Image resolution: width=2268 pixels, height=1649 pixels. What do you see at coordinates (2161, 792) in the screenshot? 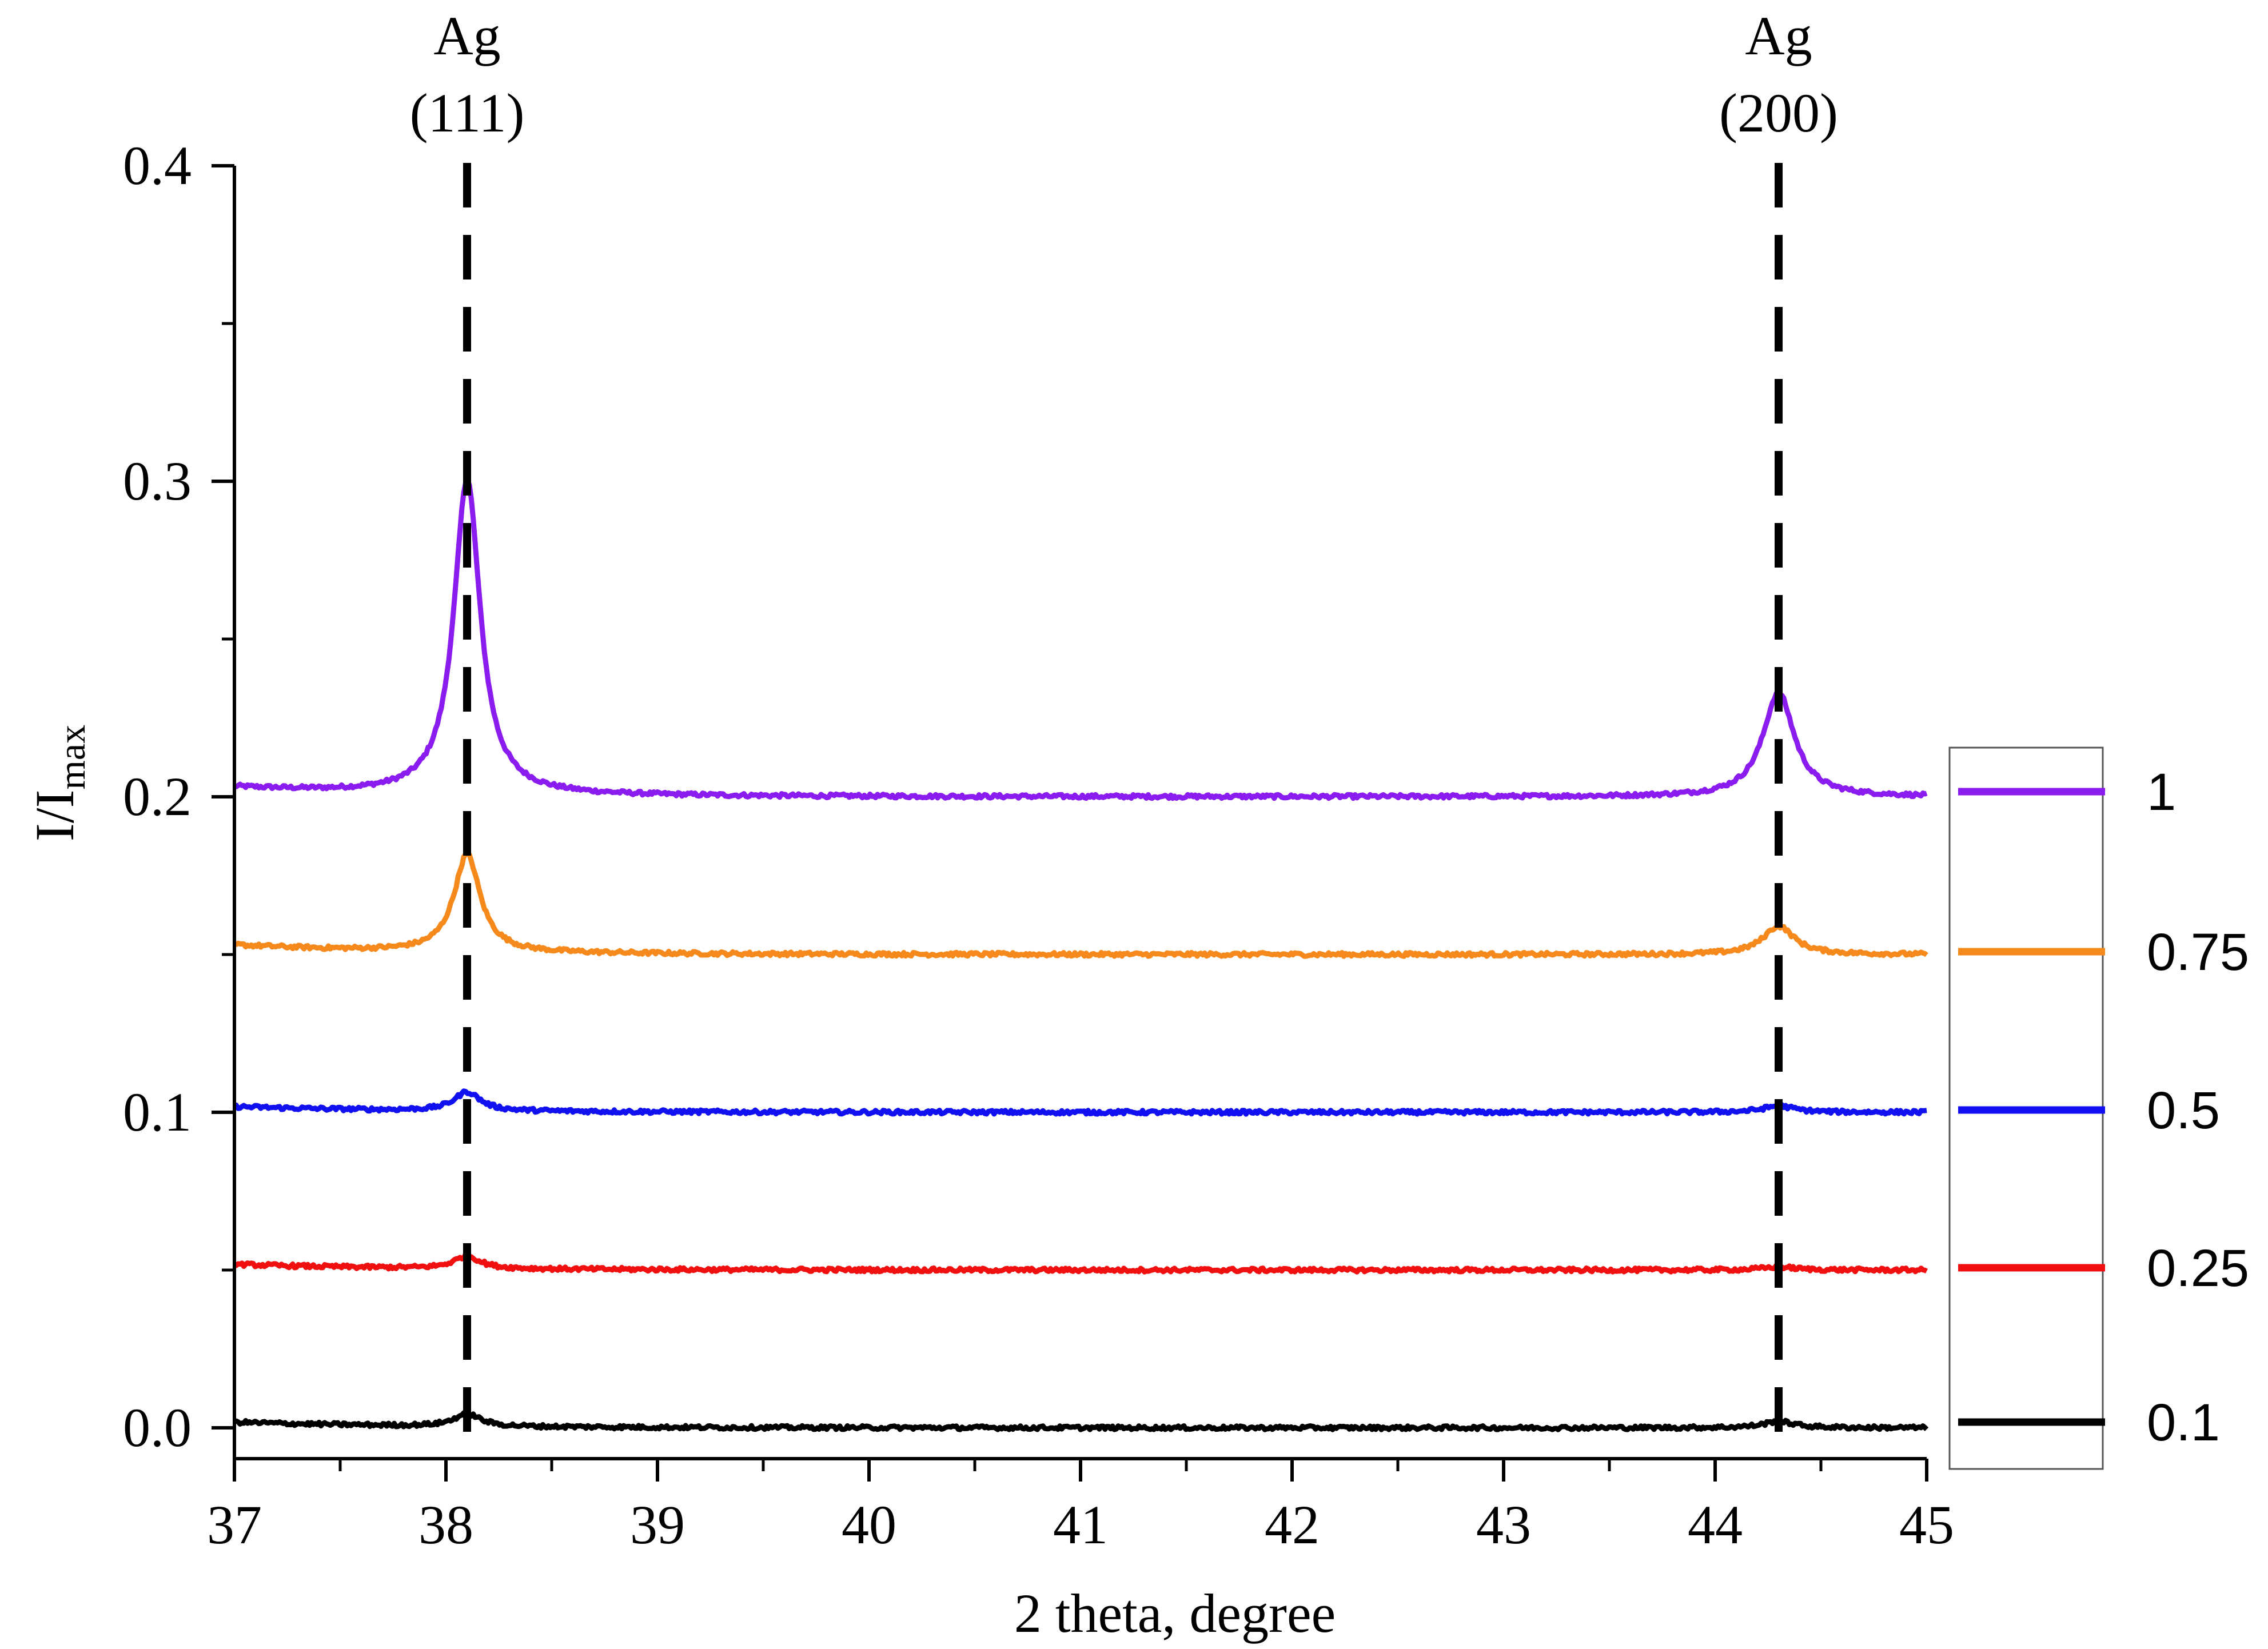
I see `legend-label-0: 1` at bounding box center [2161, 792].